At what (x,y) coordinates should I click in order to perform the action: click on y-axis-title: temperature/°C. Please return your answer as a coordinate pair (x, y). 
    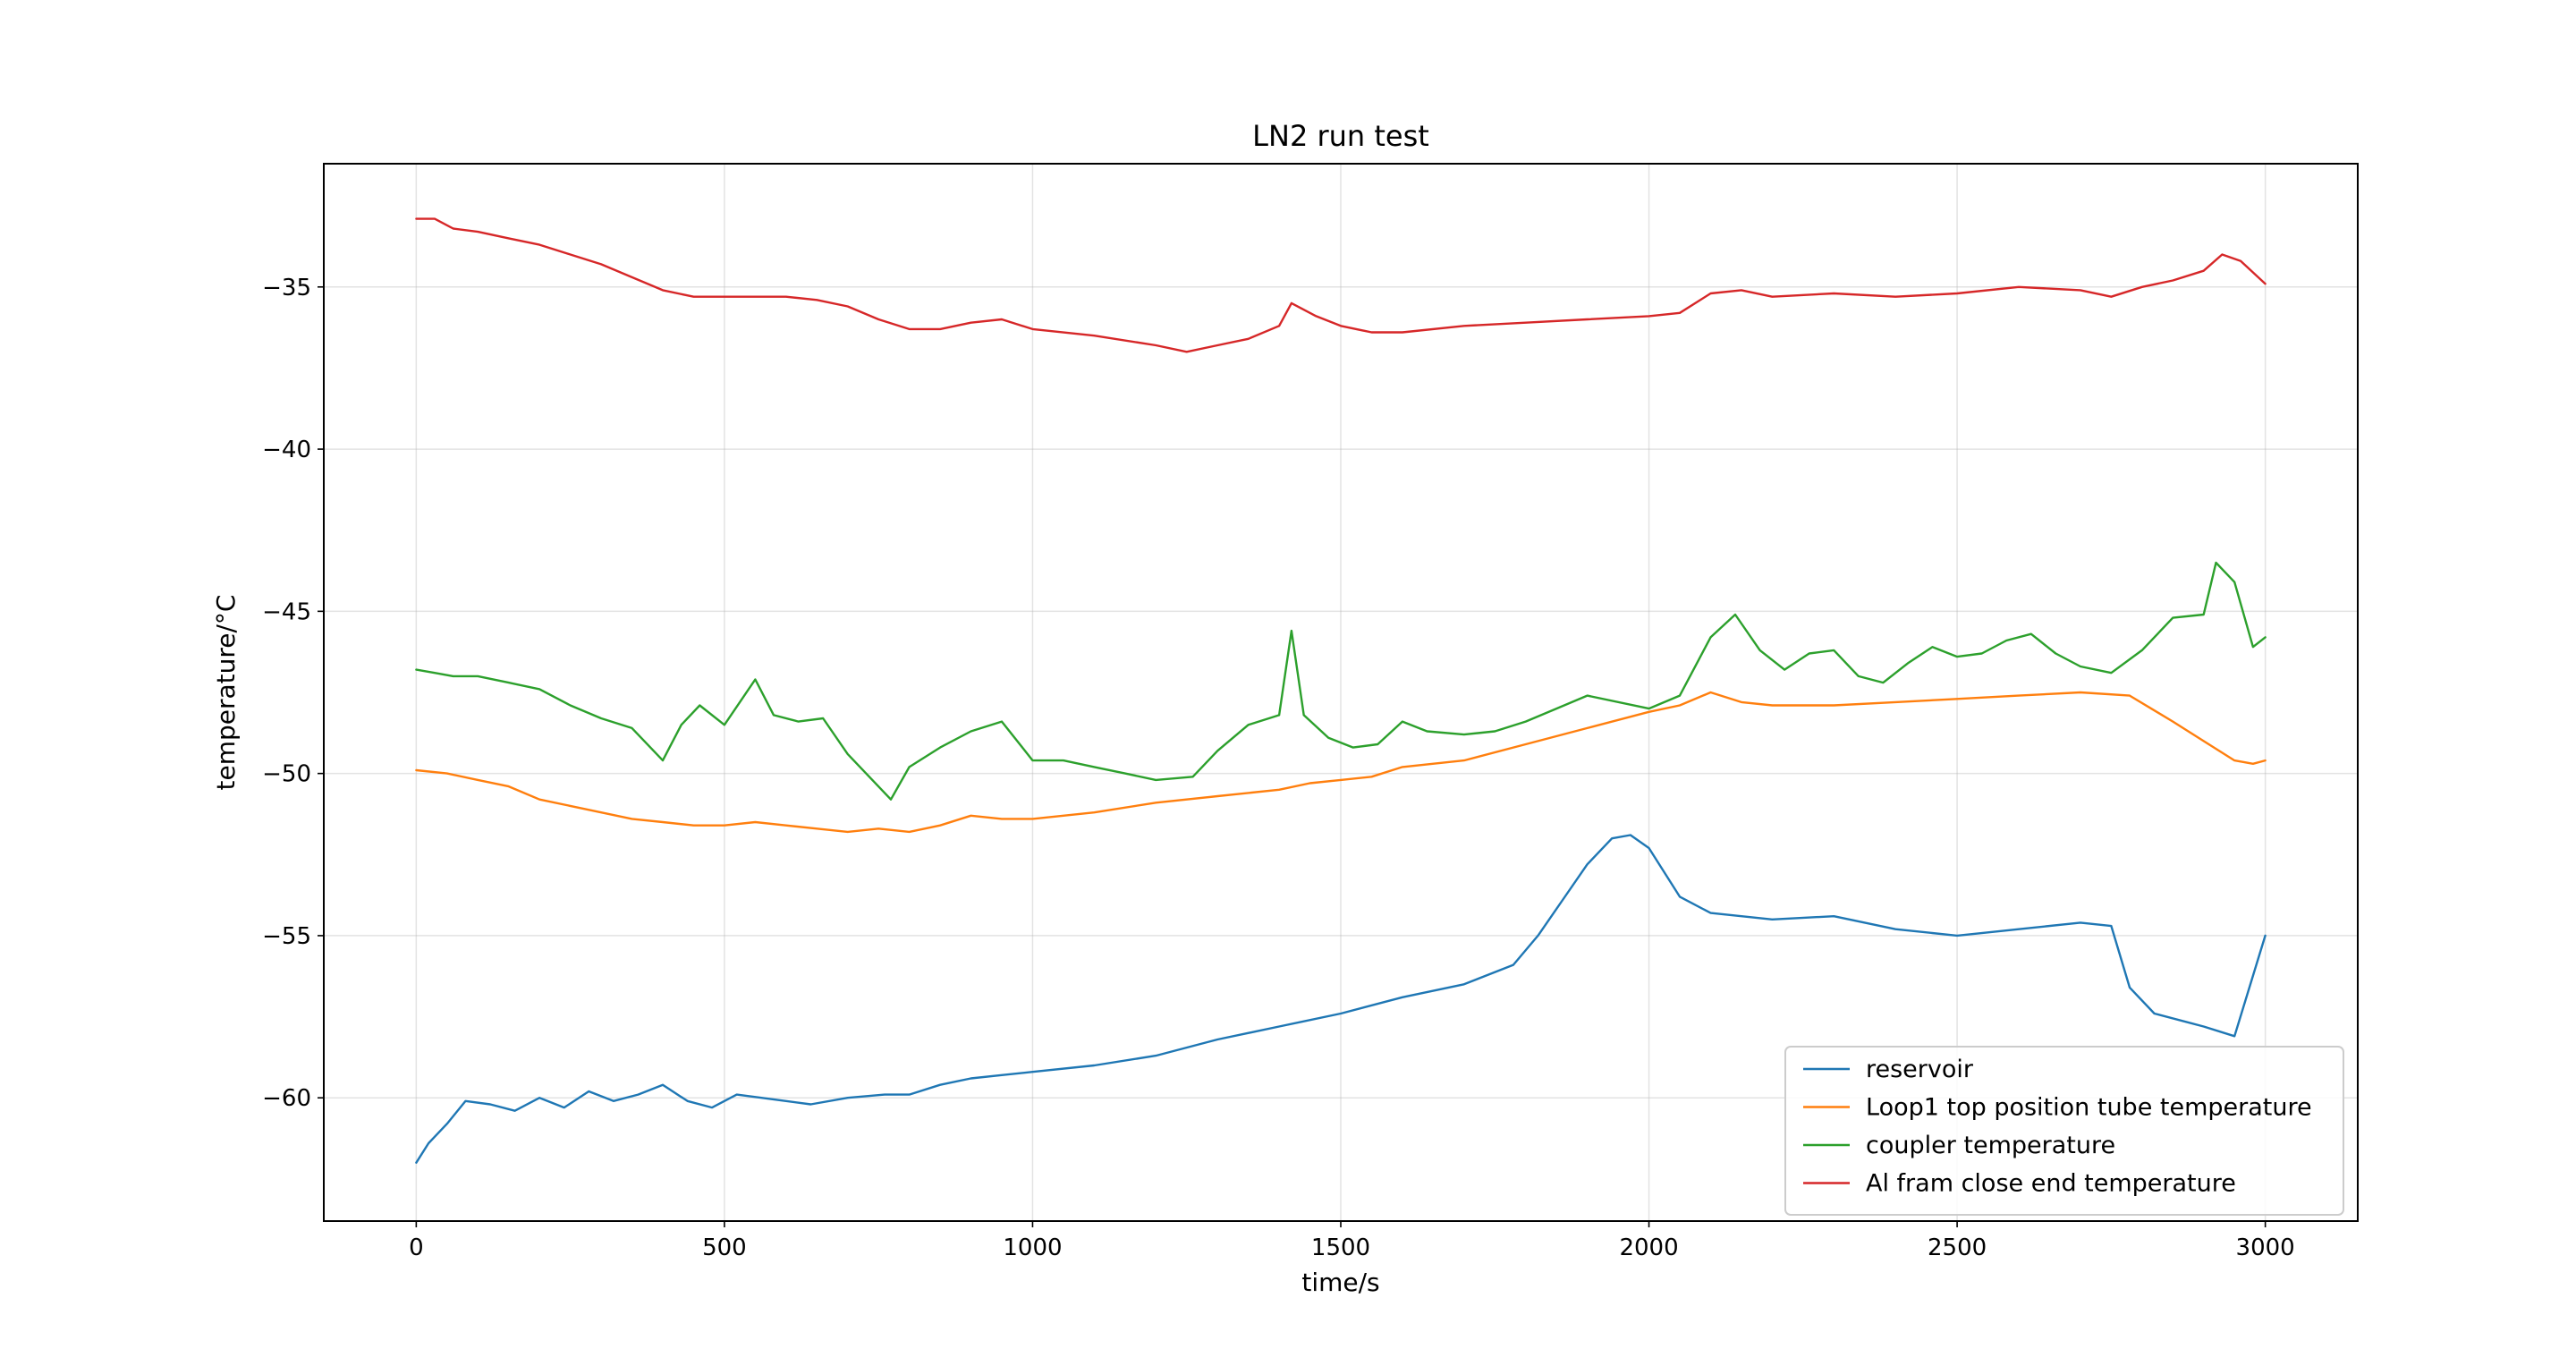
    Looking at the image, I should click on (226, 693).